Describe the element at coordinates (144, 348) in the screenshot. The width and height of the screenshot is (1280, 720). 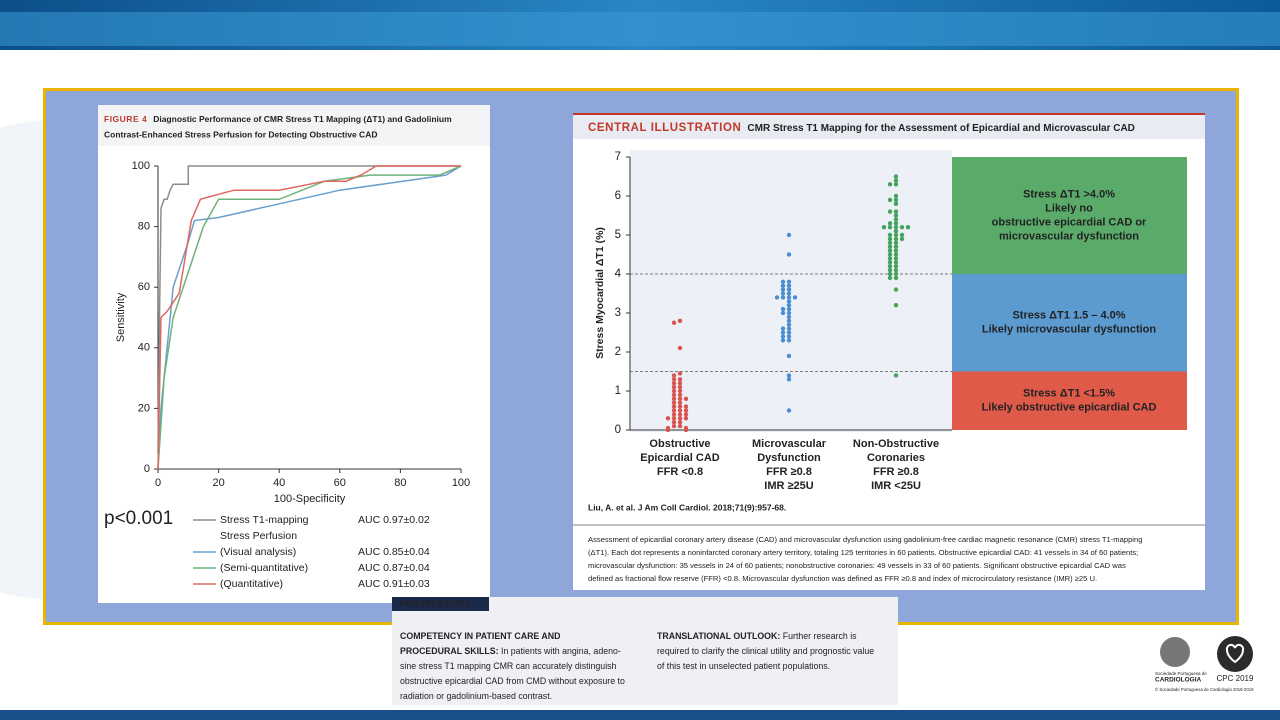
I see `y-tick-label: 40` at that location.